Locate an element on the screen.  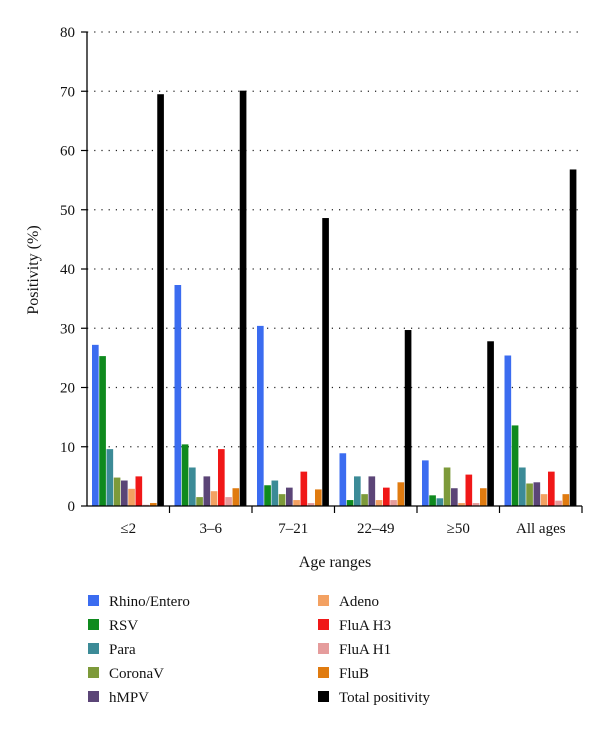
legend-item: CoronaV is located at coordinates (126, 674).